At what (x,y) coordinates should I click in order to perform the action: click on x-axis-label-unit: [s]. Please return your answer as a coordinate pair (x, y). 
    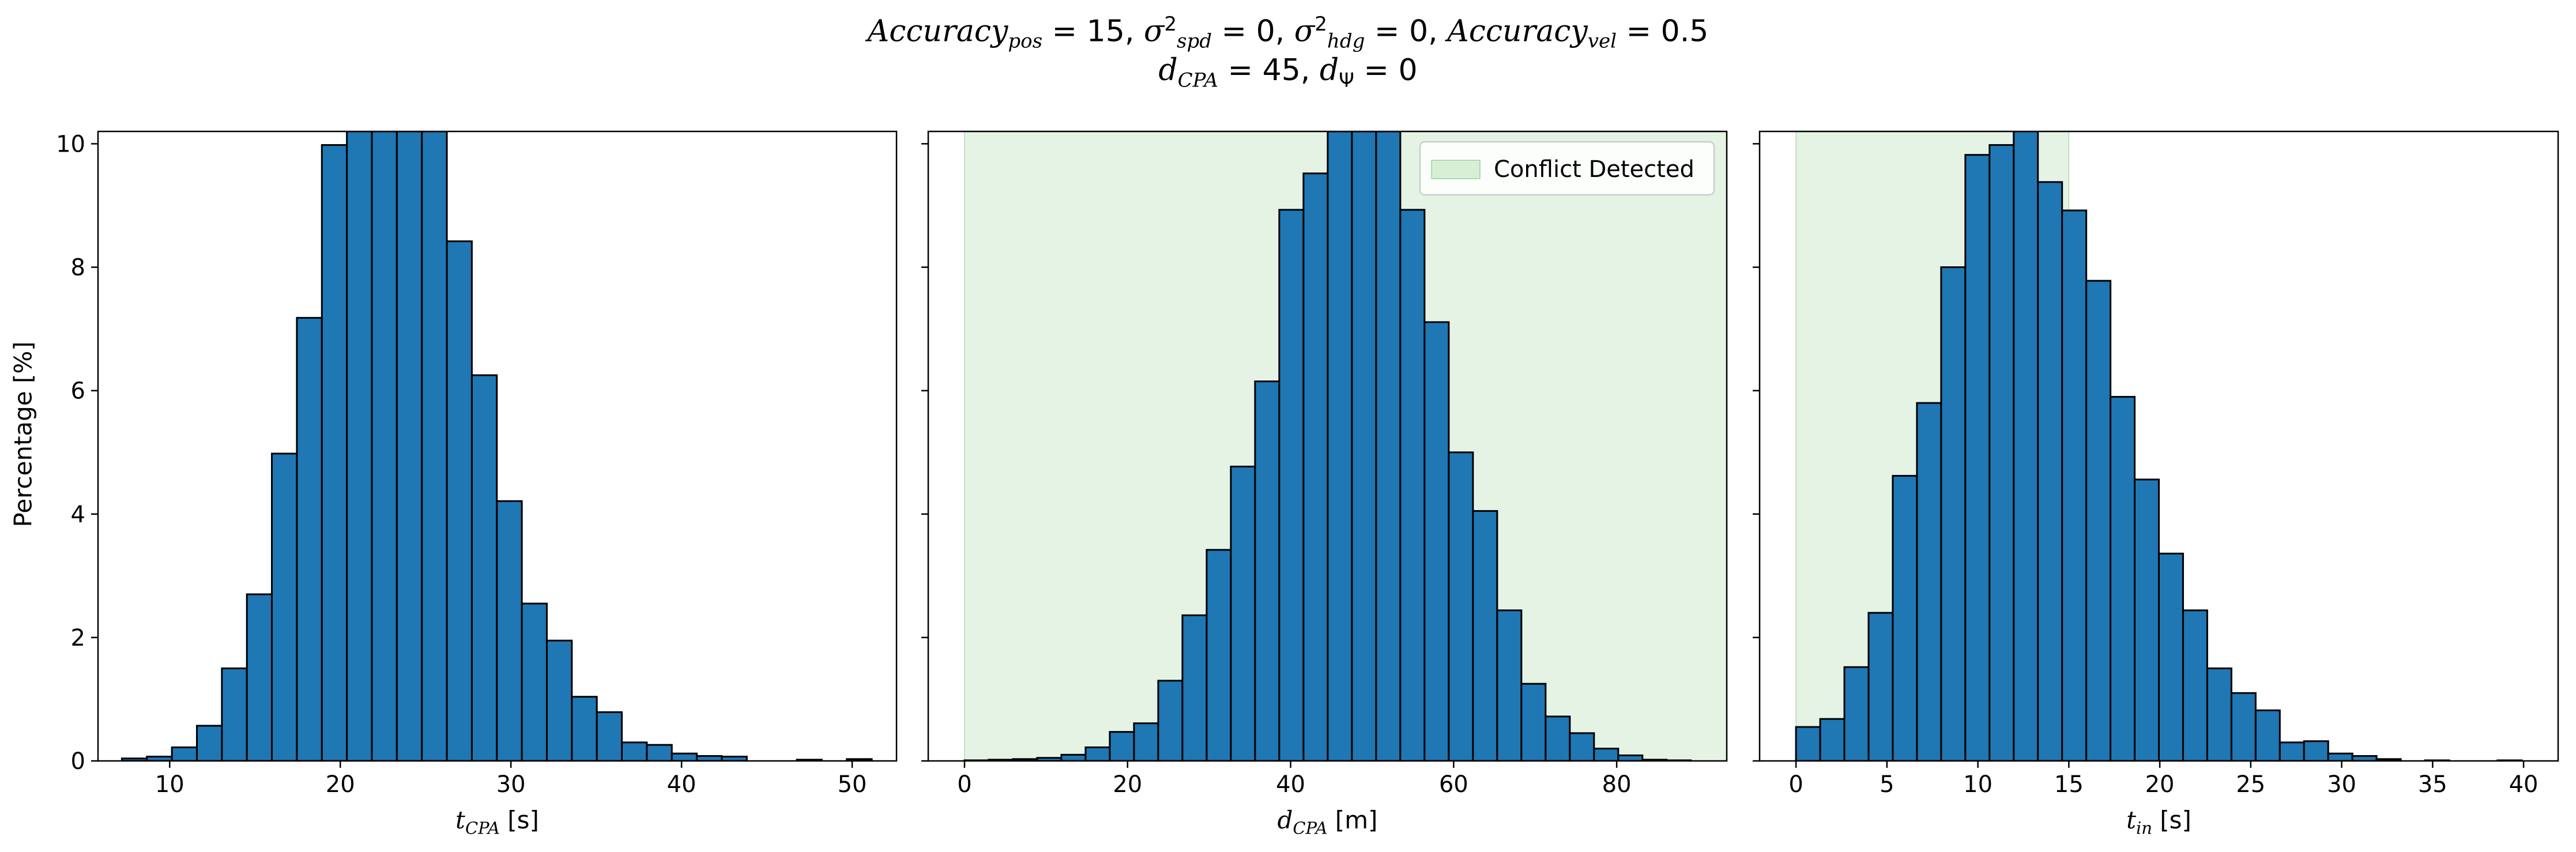
    Looking at the image, I should click on (519, 820).